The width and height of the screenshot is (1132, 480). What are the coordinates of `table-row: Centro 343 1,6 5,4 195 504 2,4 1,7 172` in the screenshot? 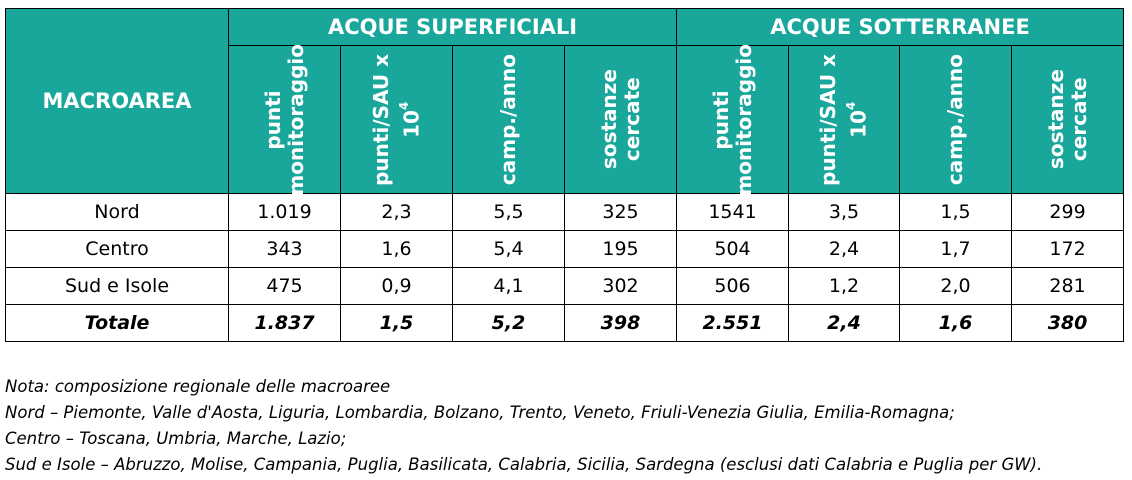 It's located at (565, 249).